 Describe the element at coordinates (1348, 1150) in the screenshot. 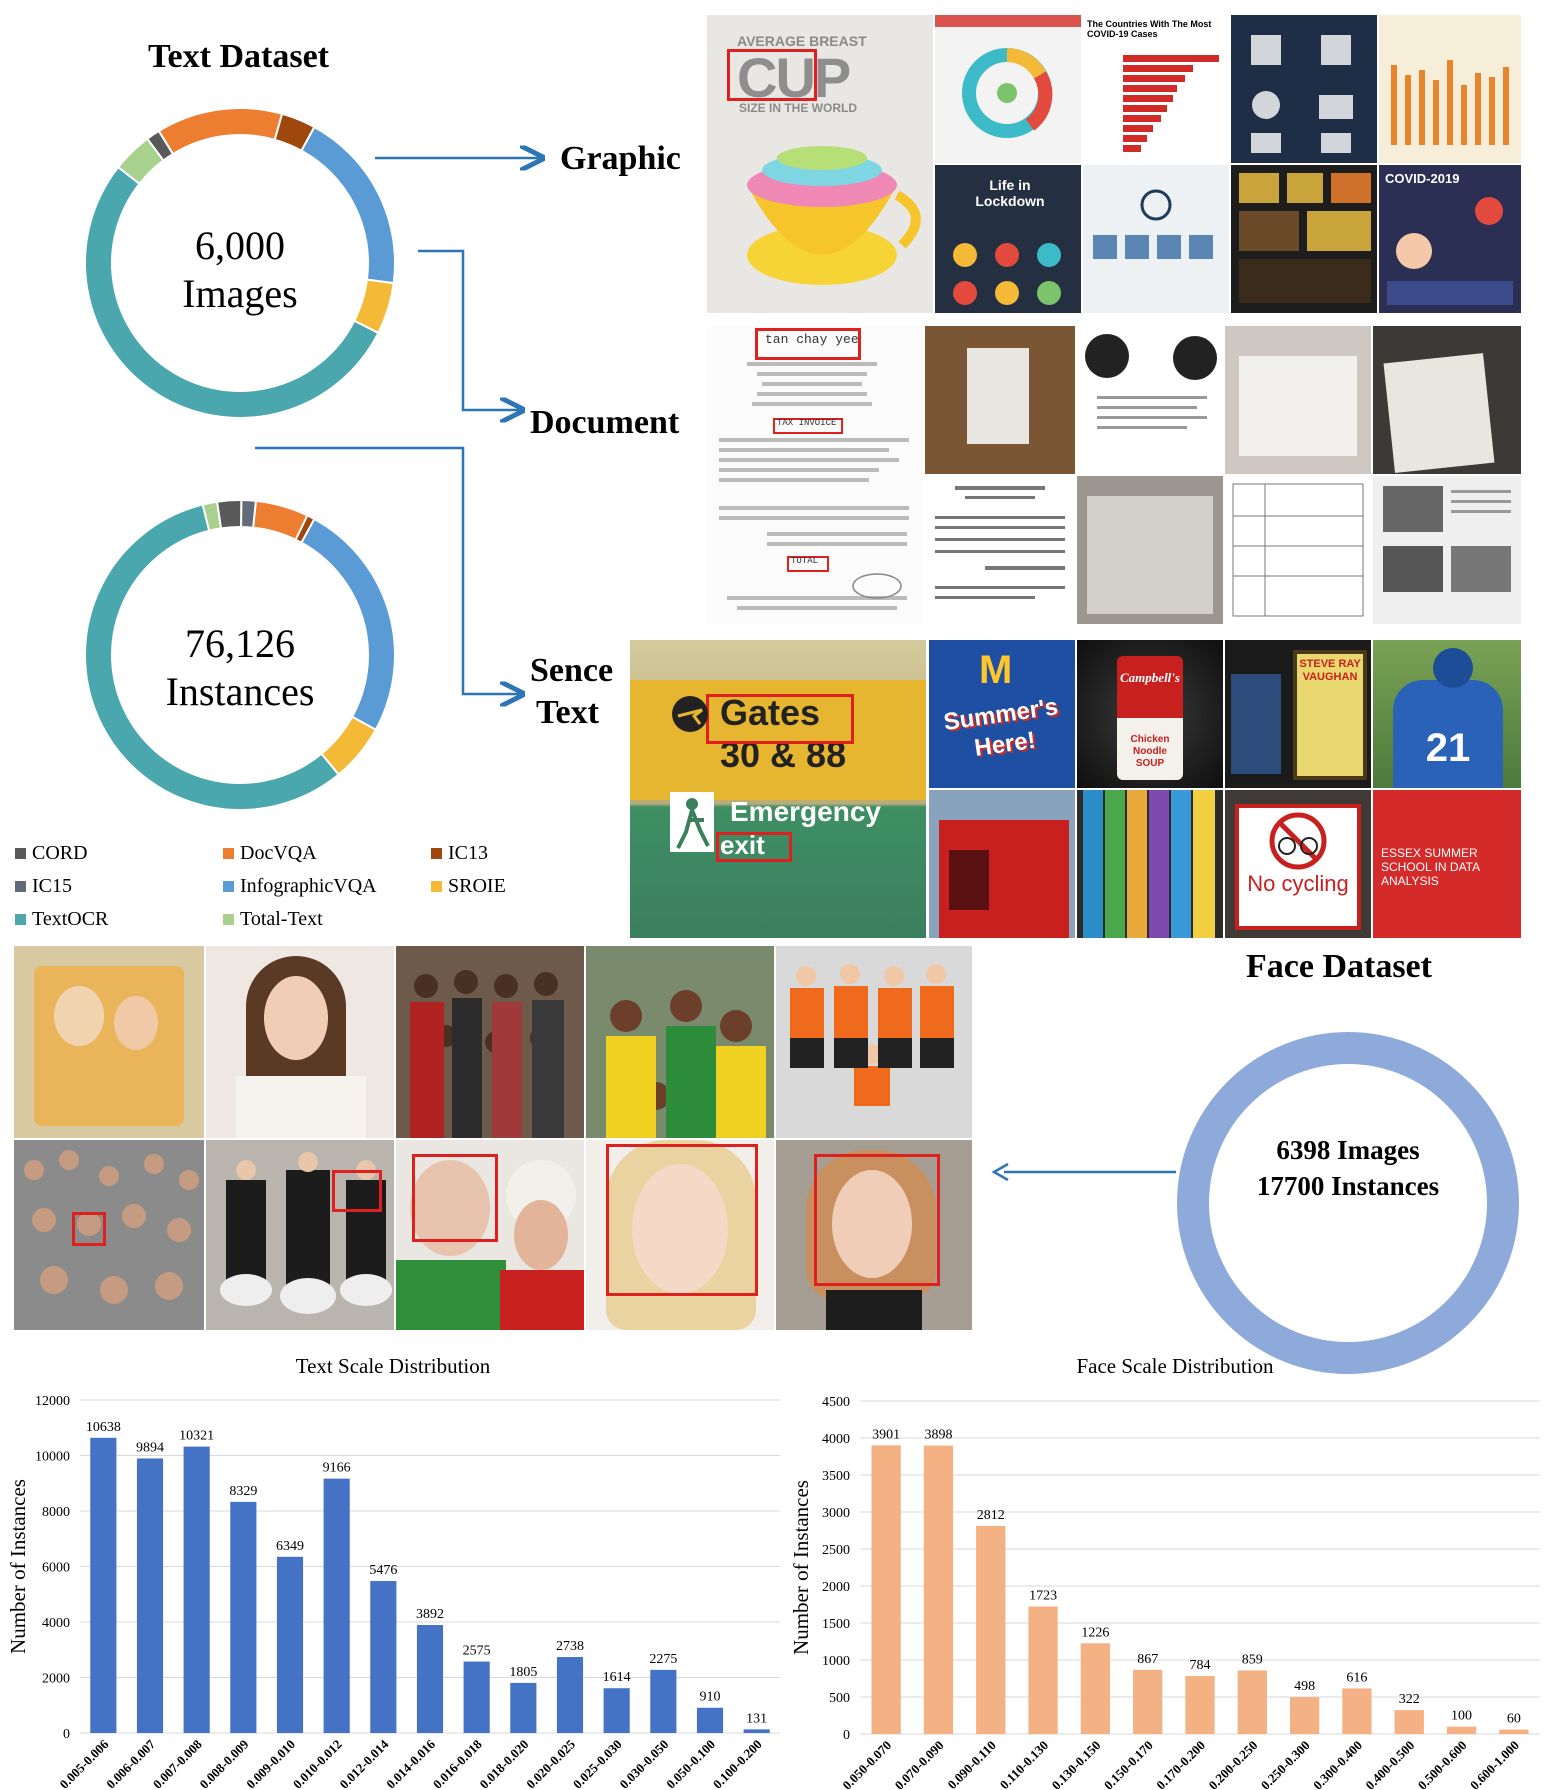

I see `face-images-count: 6398 Images` at that location.